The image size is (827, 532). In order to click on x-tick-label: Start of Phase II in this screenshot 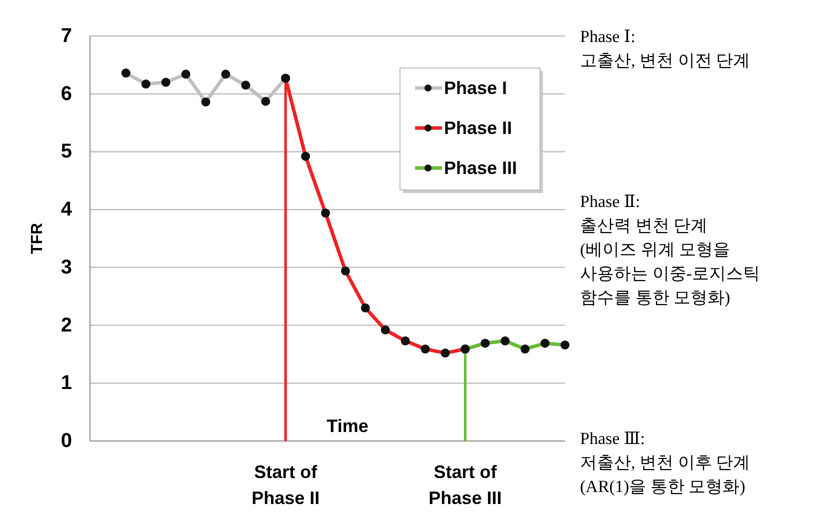, I will do `click(286, 485)`.